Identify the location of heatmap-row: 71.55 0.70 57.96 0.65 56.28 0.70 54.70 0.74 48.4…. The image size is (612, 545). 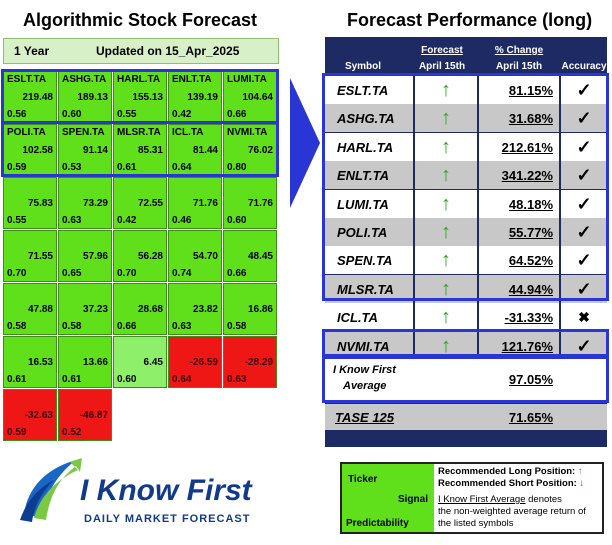
(141, 256).